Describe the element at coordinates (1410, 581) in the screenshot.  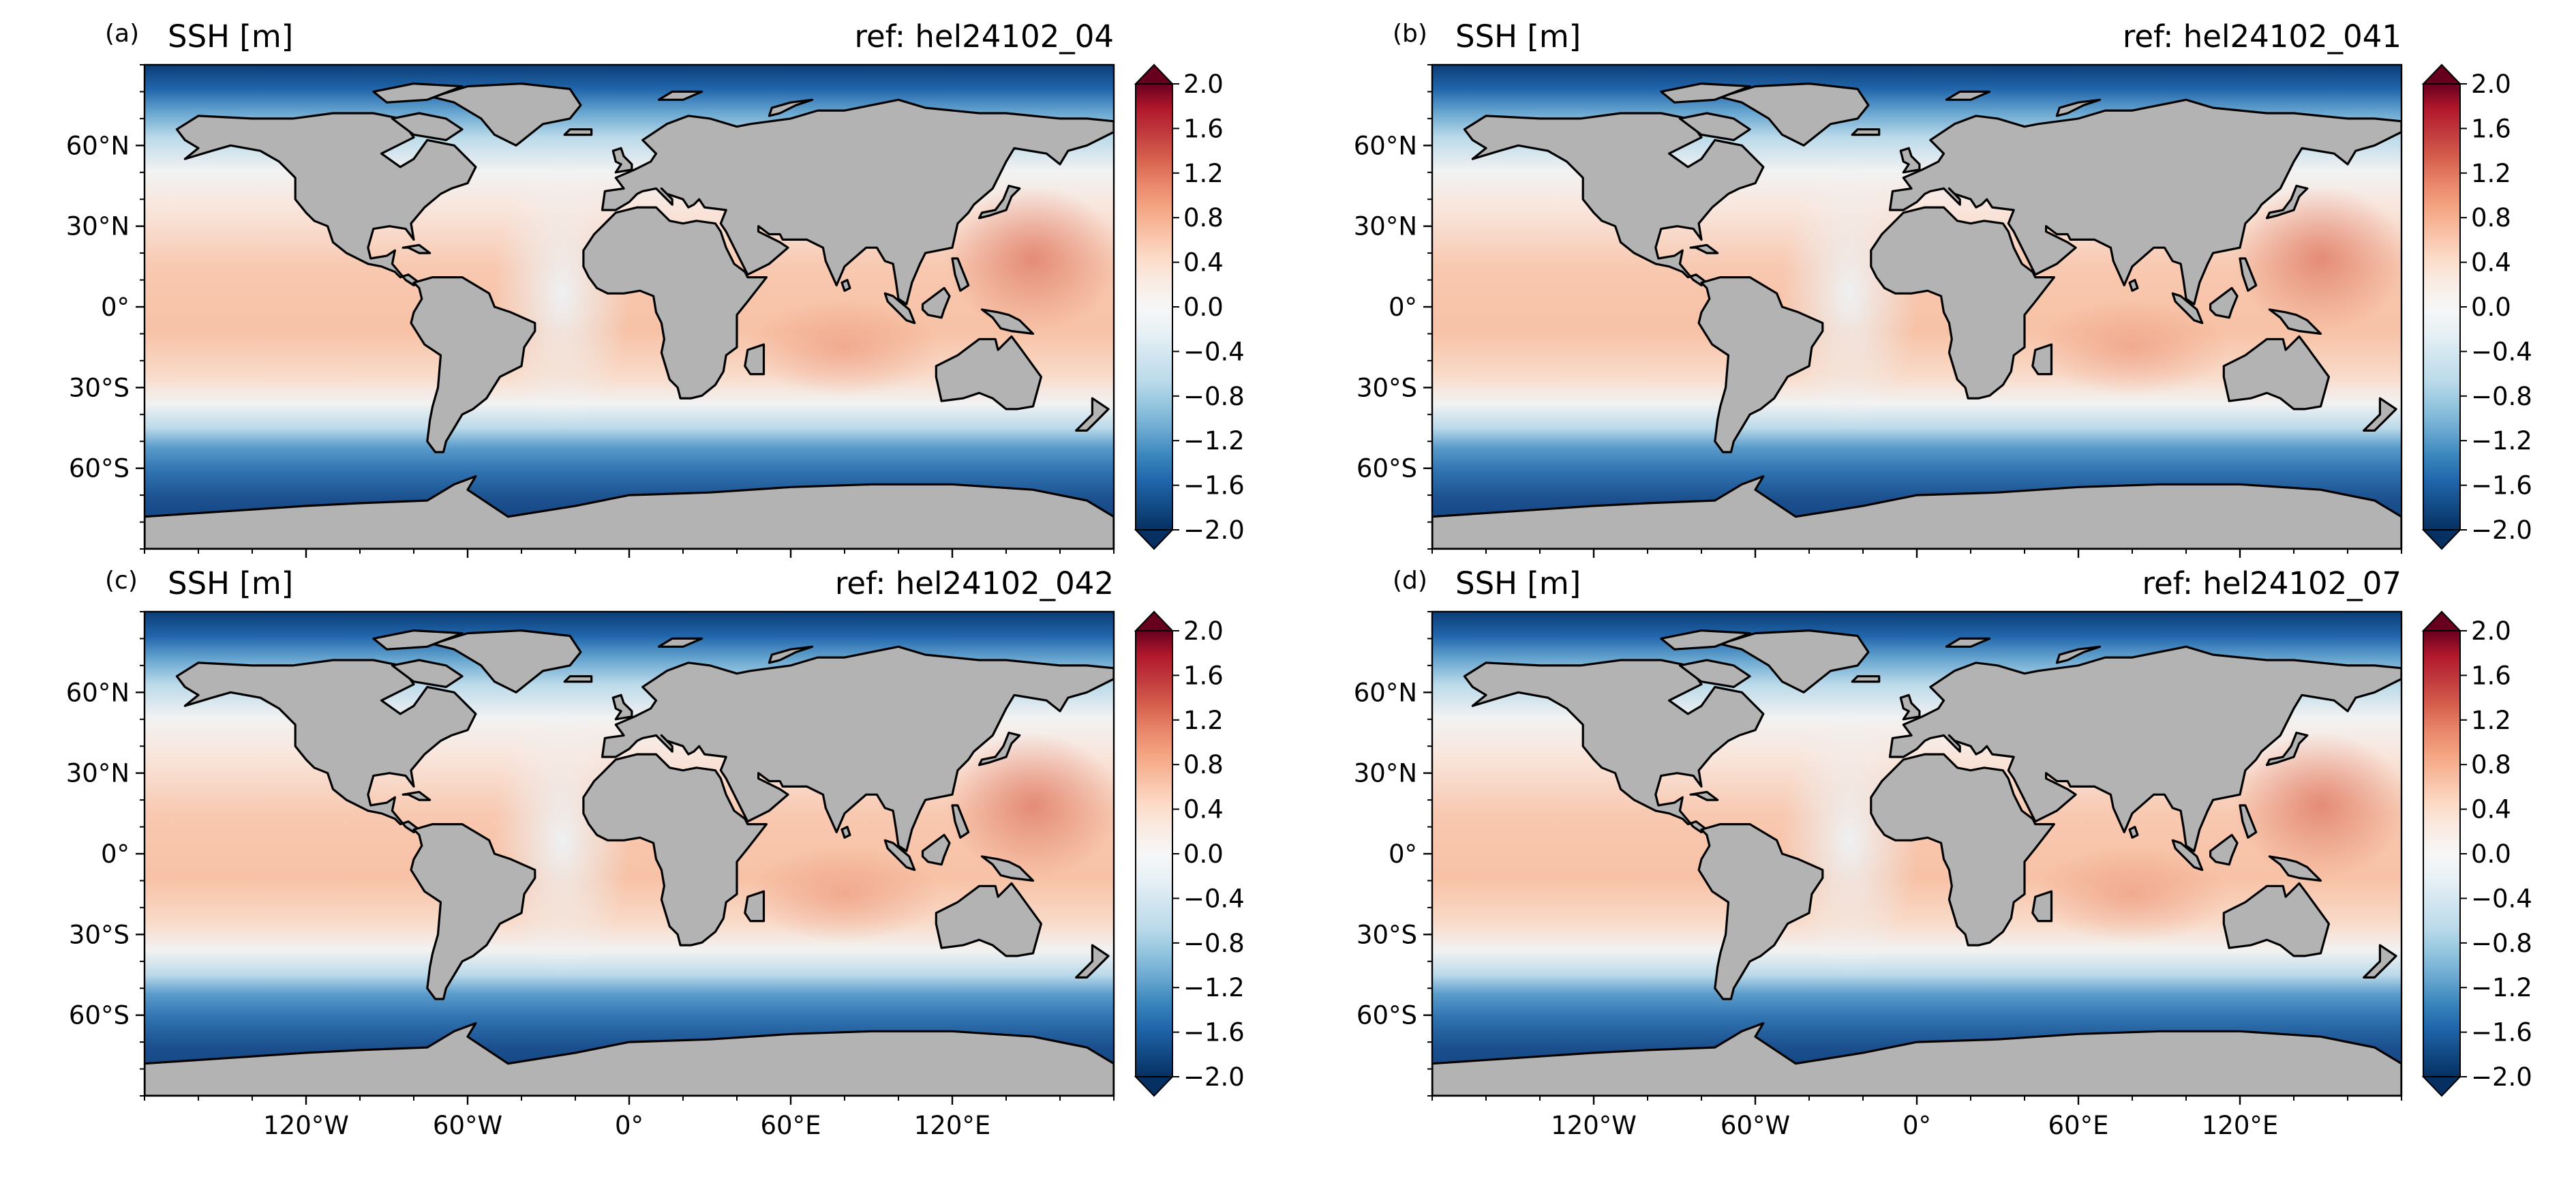
I see `panel-letter: (d)` at that location.